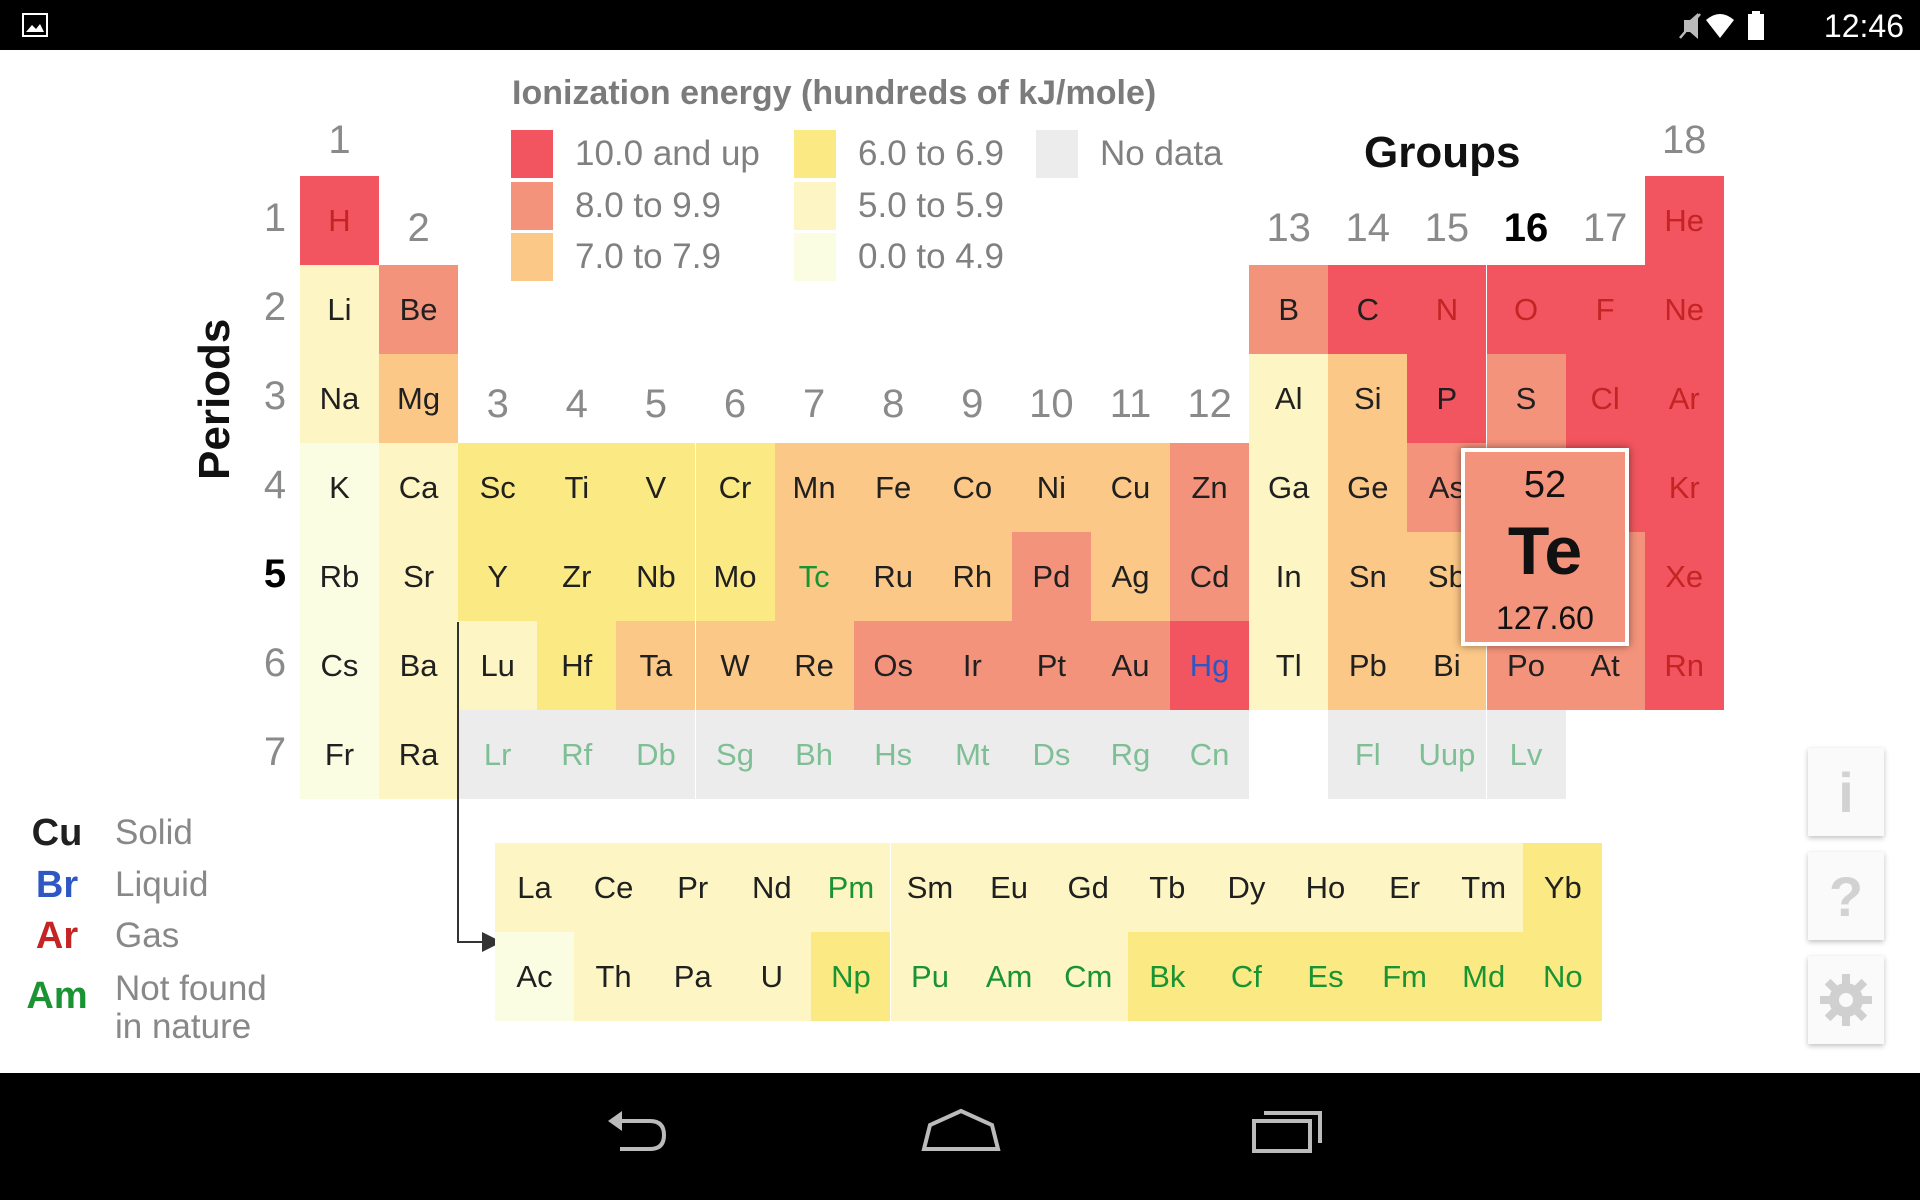  Describe the element at coordinates (577, 576) in the screenshot. I see `element-zr: Zr` at that location.